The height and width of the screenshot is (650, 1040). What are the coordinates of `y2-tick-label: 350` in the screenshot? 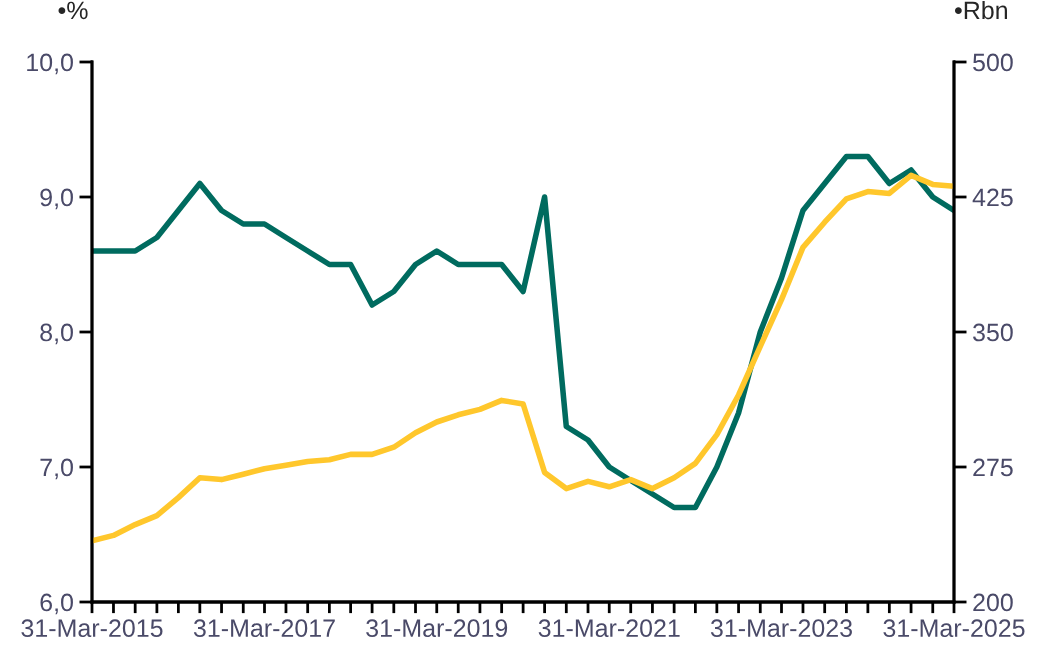 It's located at (993, 332).